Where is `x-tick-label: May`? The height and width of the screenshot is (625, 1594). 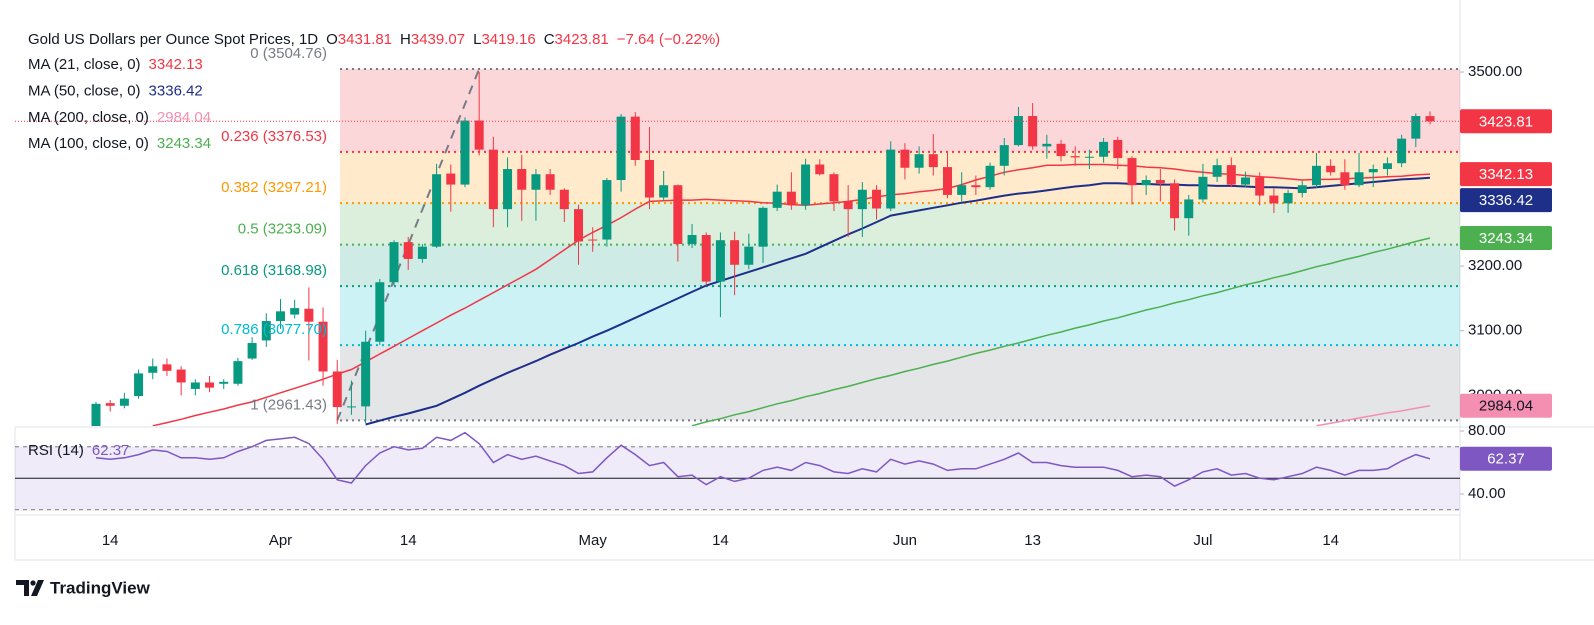
x-tick-label: May is located at coordinates (593, 540).